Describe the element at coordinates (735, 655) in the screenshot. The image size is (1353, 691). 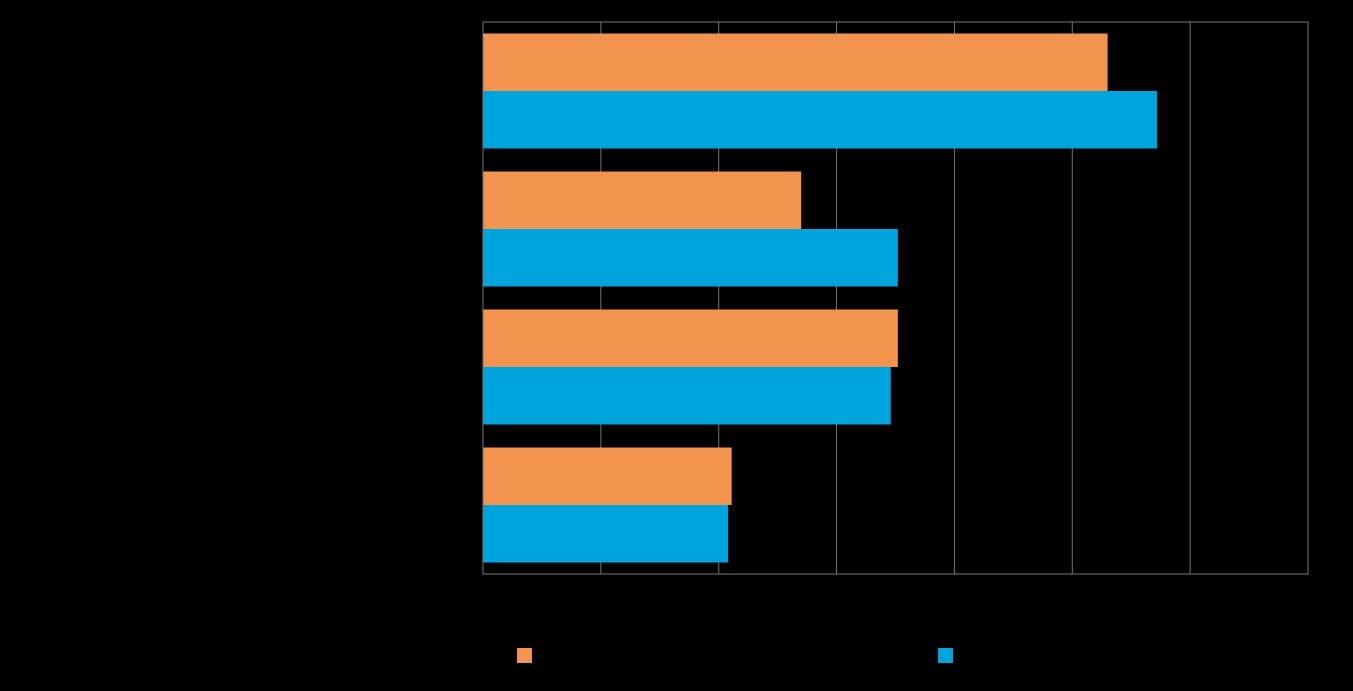
I see `legend` at that location.